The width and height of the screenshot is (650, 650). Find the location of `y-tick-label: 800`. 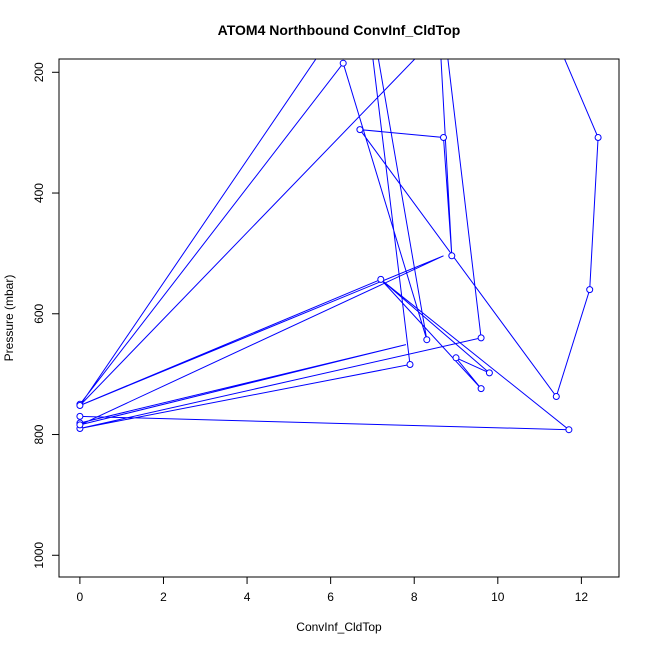

y-tick-label: 800 is located at coordinates (39, 434).